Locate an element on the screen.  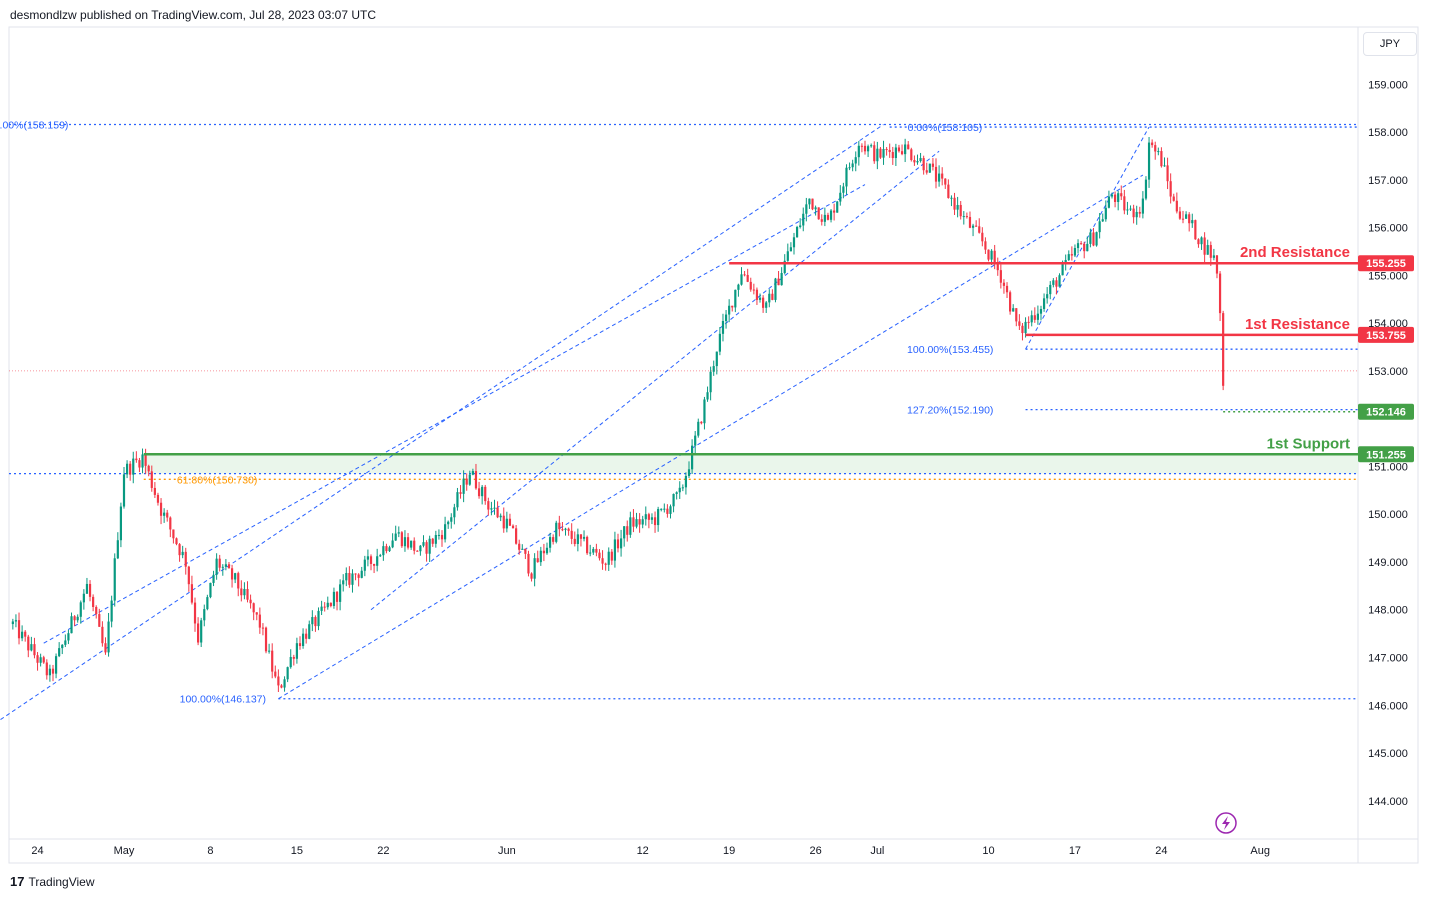
x-tick-label: 19 is located at coordinates (729, 851).